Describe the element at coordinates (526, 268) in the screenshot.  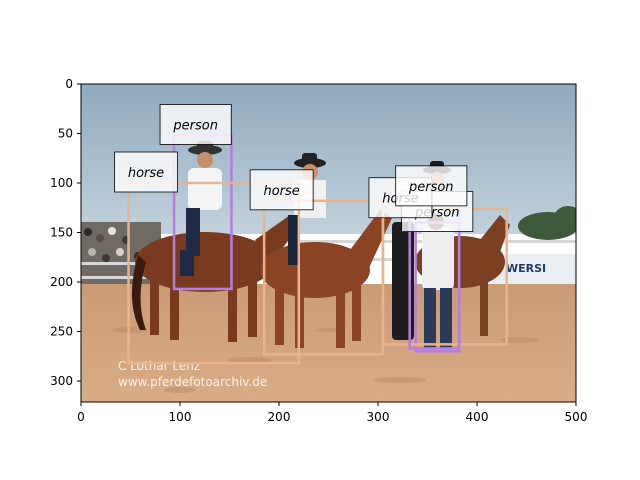
I see `banner-text: WERSI` at that location.